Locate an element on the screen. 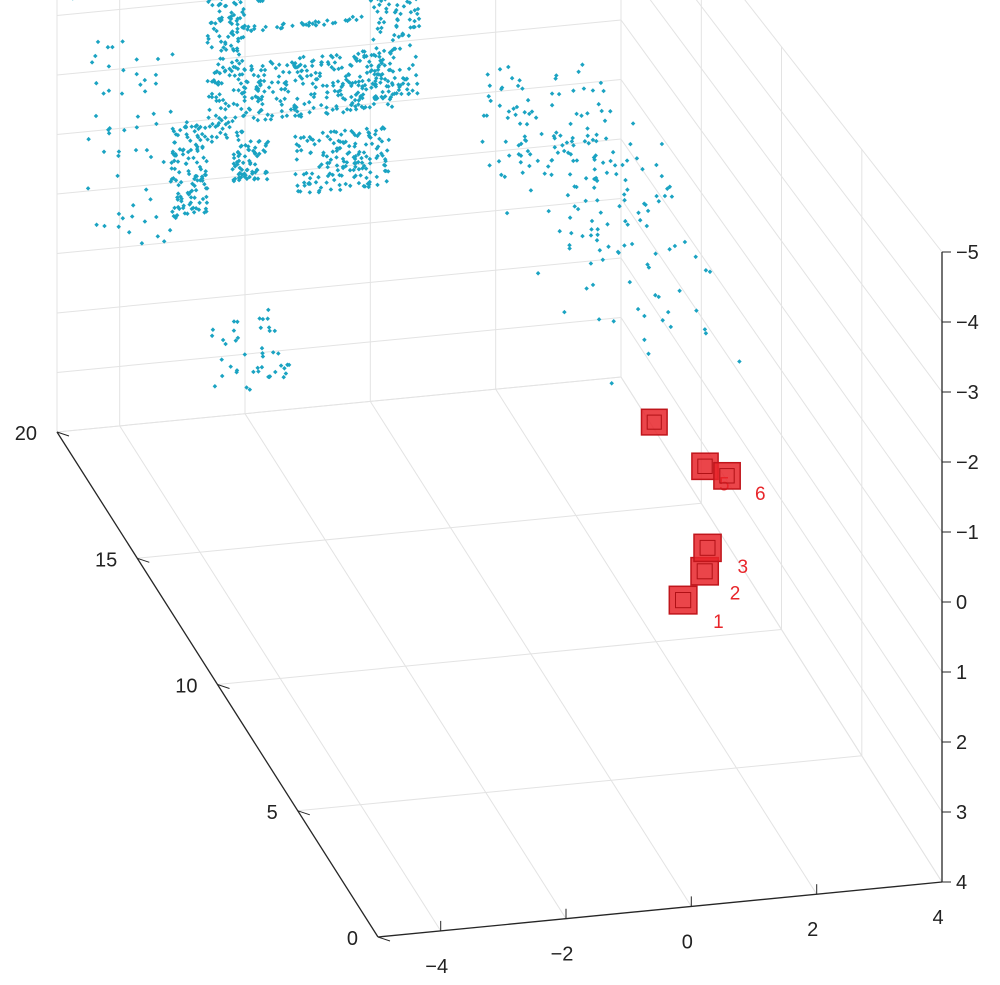 The image size is (1000, 985). camera-marker is located at coordinates (654, 422).